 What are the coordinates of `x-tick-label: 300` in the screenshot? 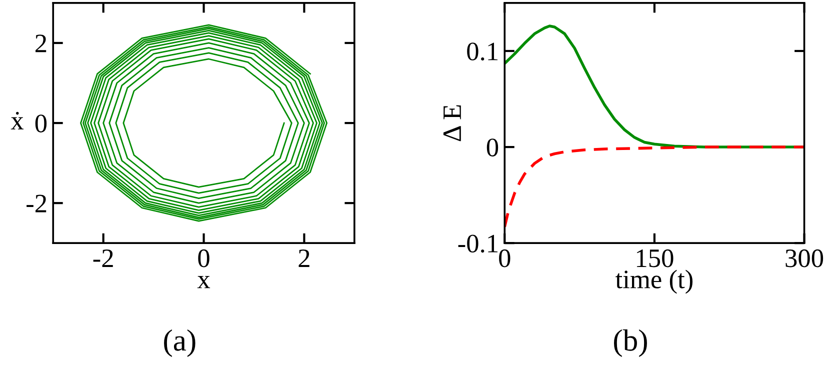 It's located at (805, 258).